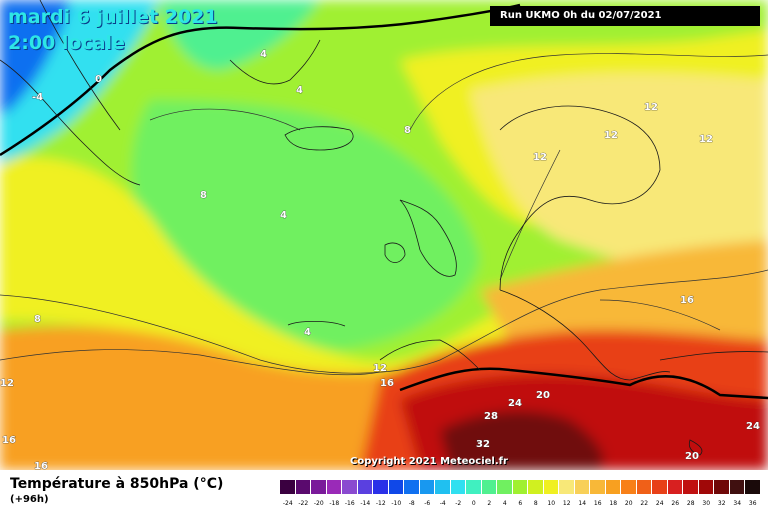 Image resolution: width=768 pixels, height=512 pixels. I want to click on colorbar-tick-label: -18, so click(334, 503).